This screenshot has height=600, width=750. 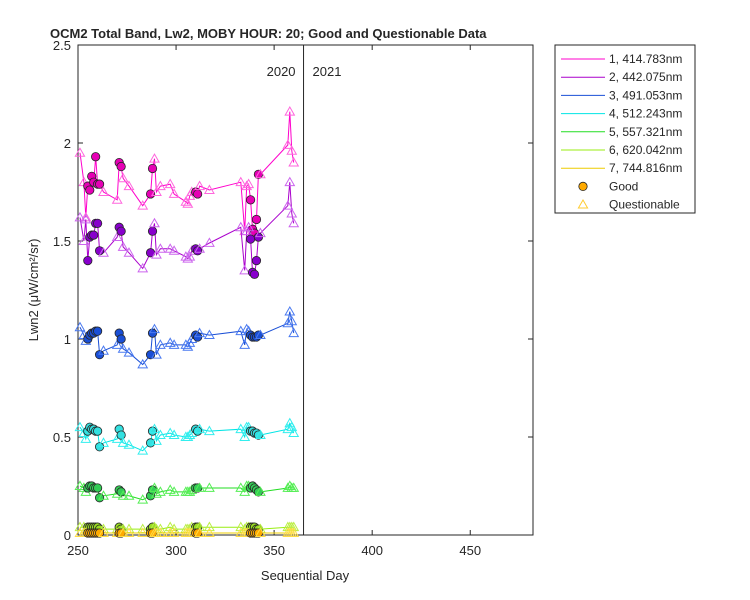 What do you see at coordinates (645, 150) in the screenshot?
I see `legend-entry: 6, 620.042nm` at bounding box center [645, 150].